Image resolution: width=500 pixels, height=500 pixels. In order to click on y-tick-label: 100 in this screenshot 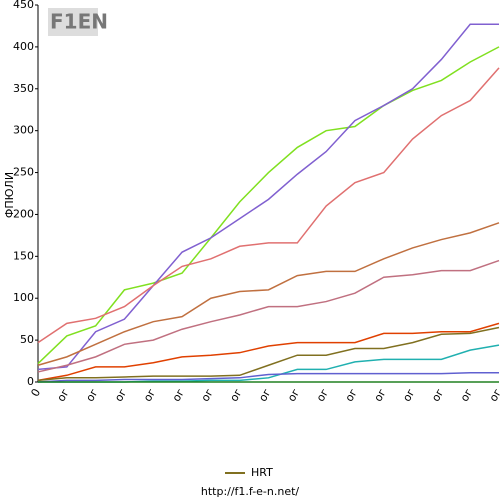, I will do `click(23, 297)`.